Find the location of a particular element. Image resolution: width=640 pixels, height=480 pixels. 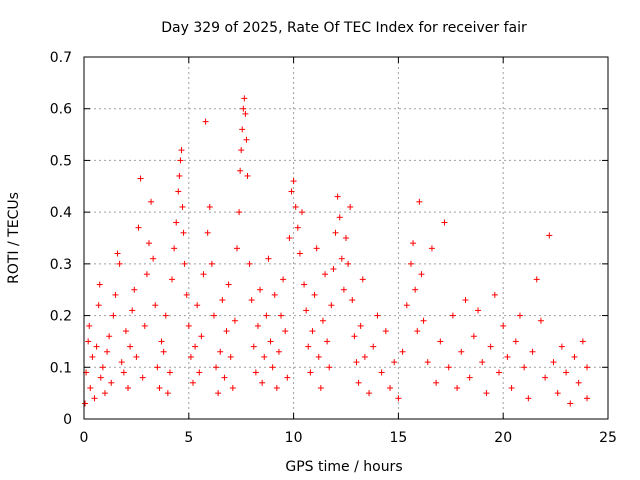

x-tick-label: 0 is located at coordinates (84, 438).